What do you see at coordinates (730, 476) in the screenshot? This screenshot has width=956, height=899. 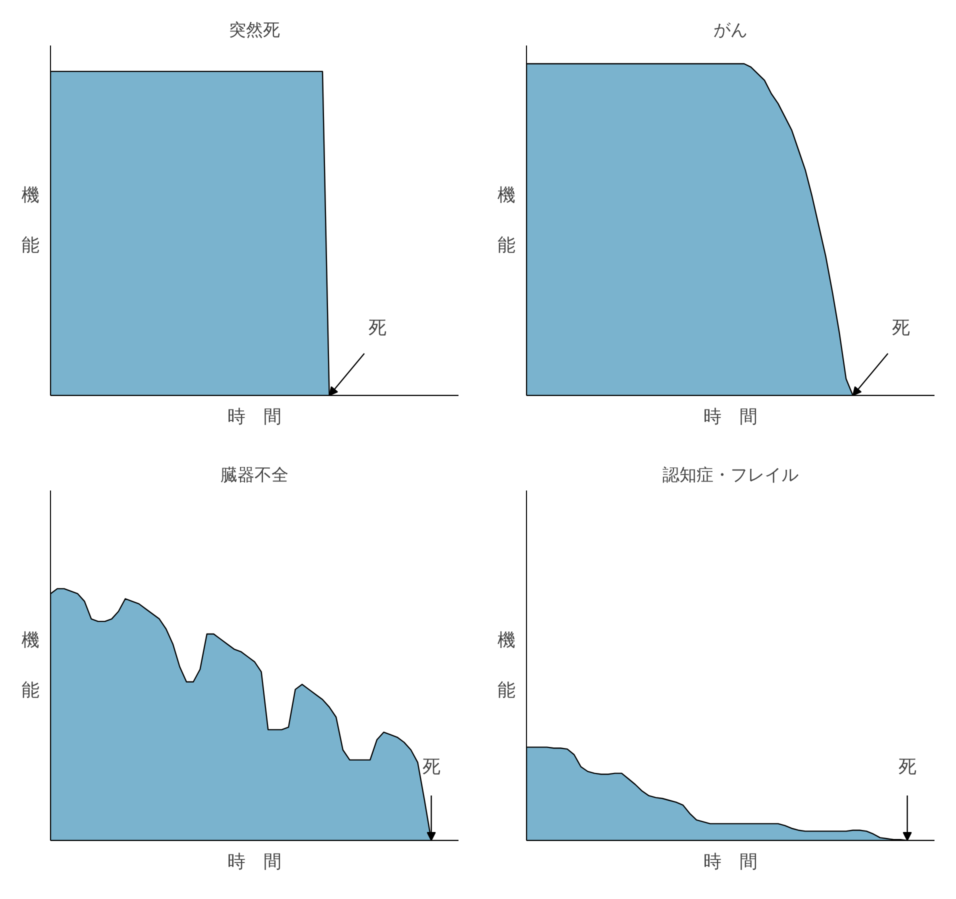 I see `chart-title: 認知症・フレイル` at bounding box center [730, 476].